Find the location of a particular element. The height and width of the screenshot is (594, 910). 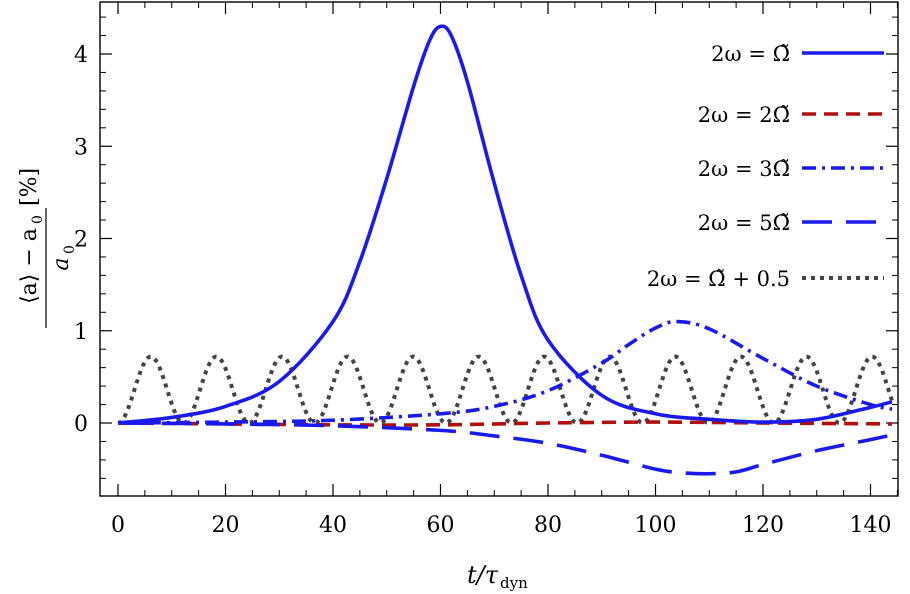

legend-label-3: 2ω = 3Ω̃ is located at coordinates (744, 169).